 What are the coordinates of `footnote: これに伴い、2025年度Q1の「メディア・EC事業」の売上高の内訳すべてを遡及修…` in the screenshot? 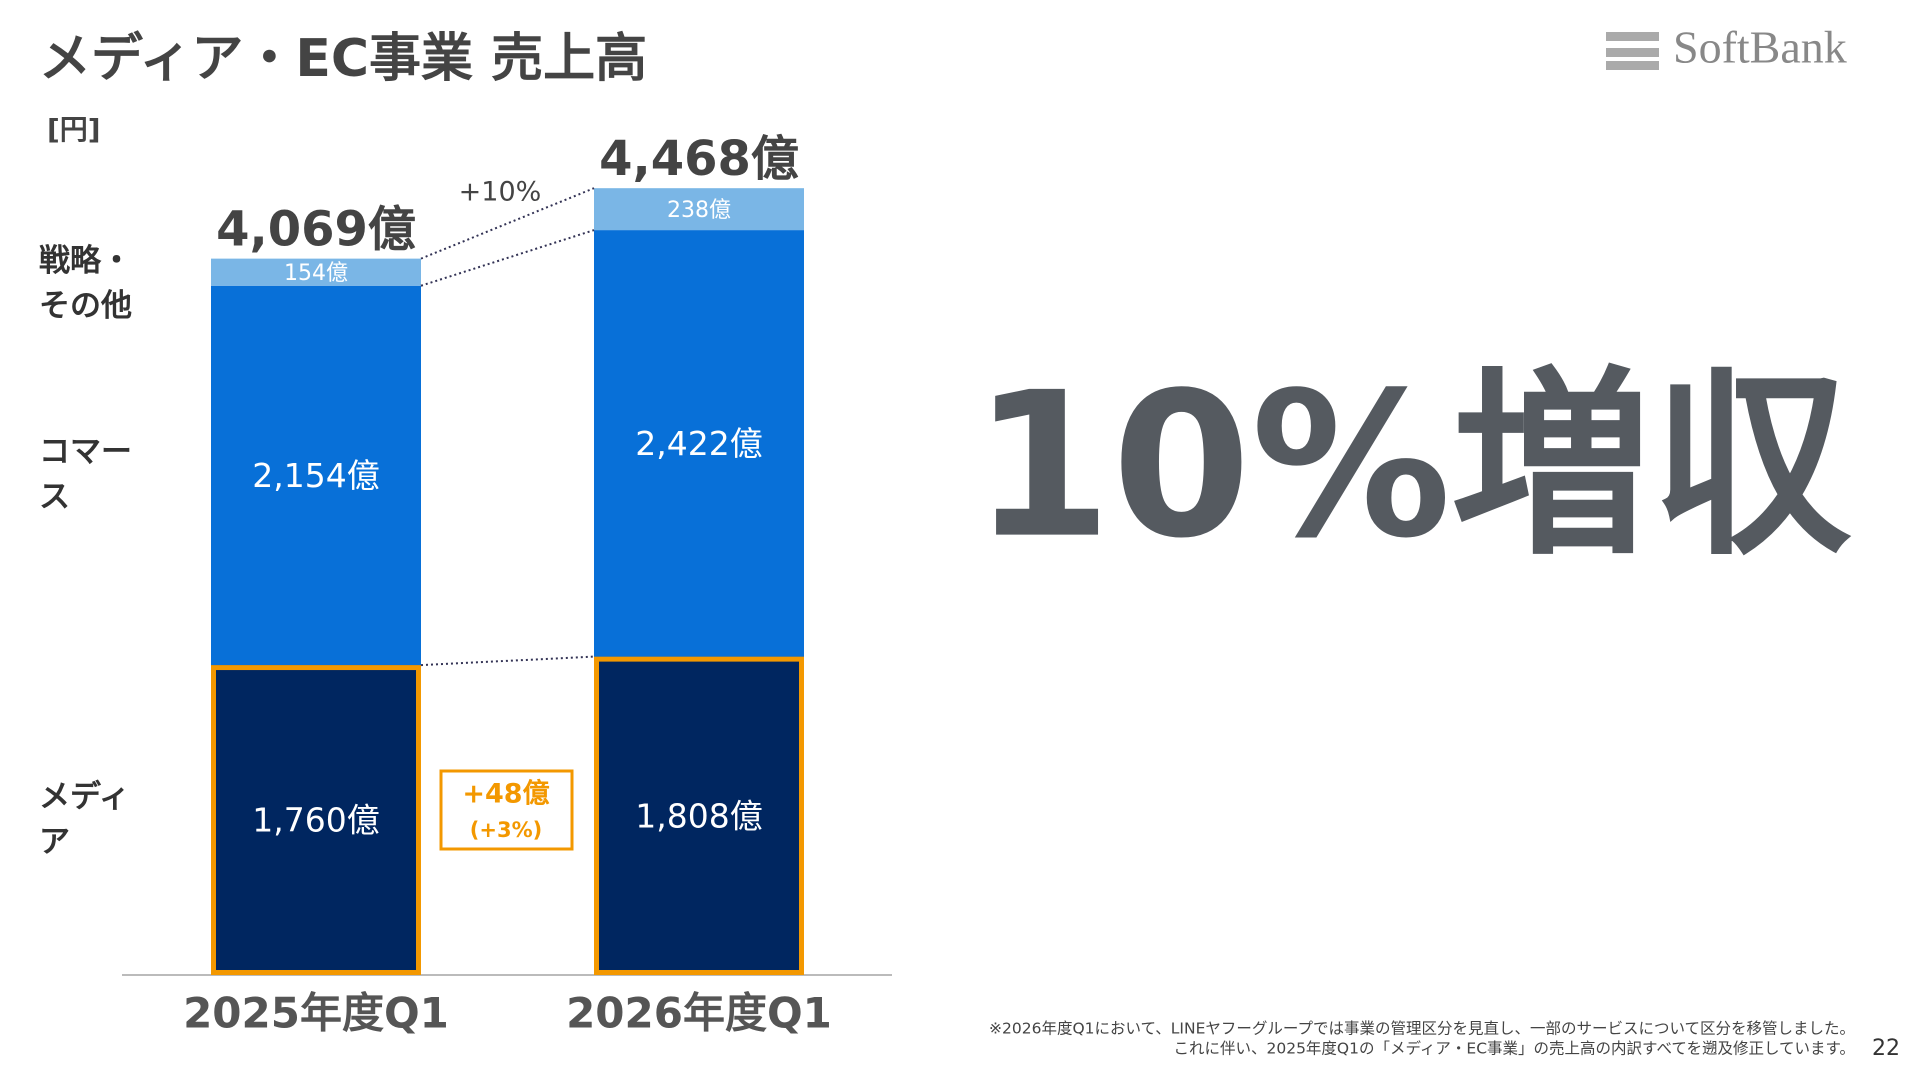 It's located at (1514, 1048).